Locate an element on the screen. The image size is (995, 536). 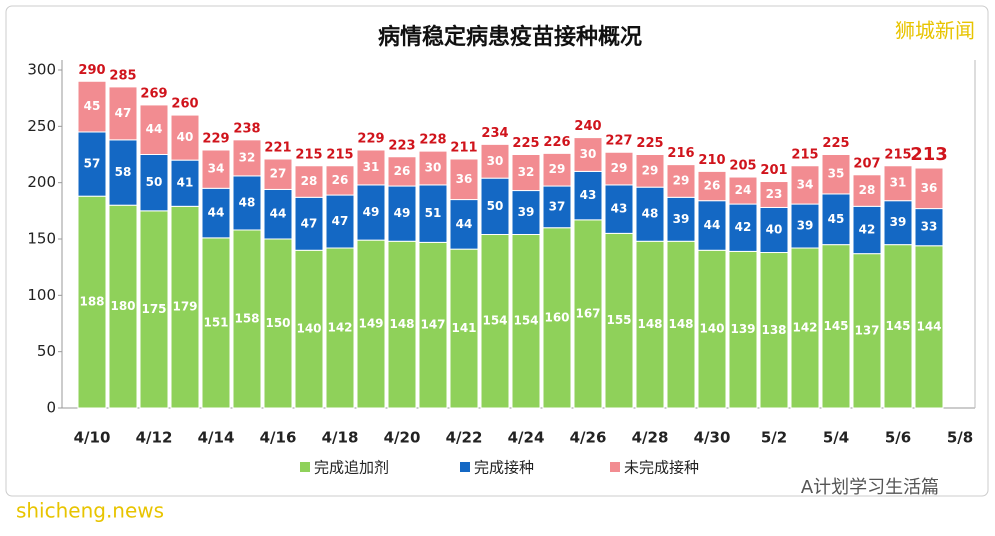
value-label: 58 is located at coordinates (123, 172).